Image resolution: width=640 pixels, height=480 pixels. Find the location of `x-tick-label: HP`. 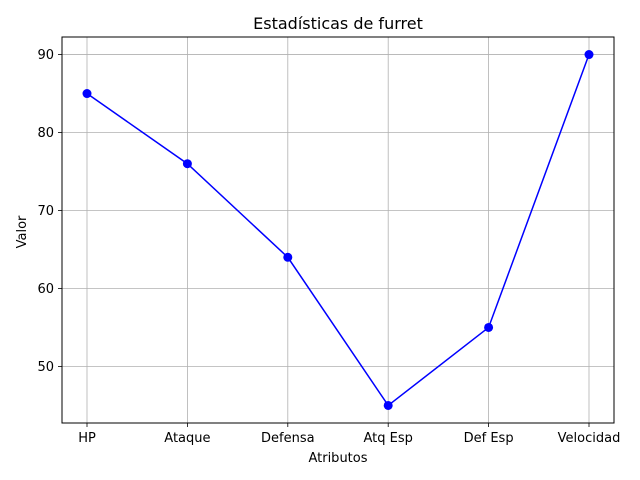

x-tick-label: HP is located at coordinates (87, 438).